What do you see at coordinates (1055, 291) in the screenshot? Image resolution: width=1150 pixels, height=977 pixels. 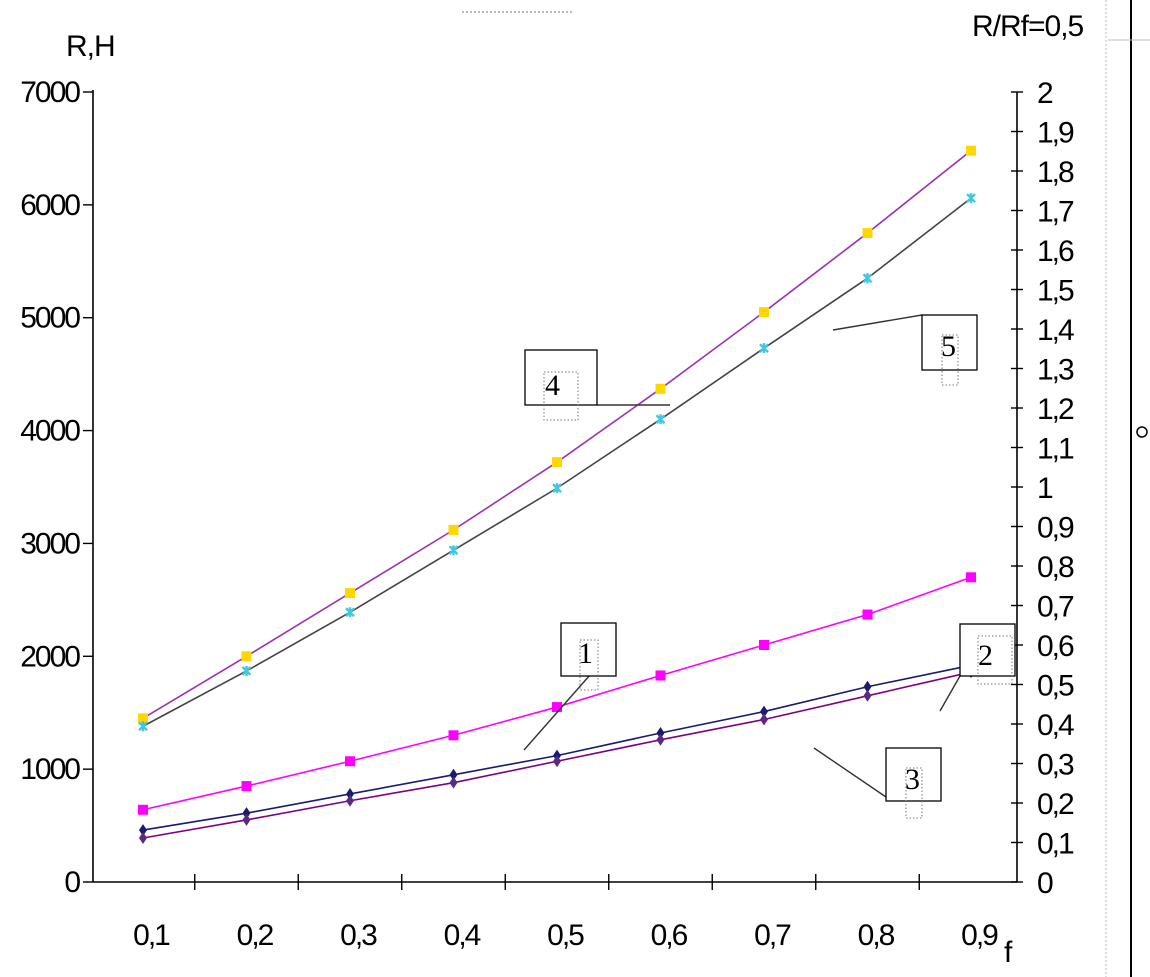 I see `right-y-tick-label: 1,5` at bounding box center [1055, 291].